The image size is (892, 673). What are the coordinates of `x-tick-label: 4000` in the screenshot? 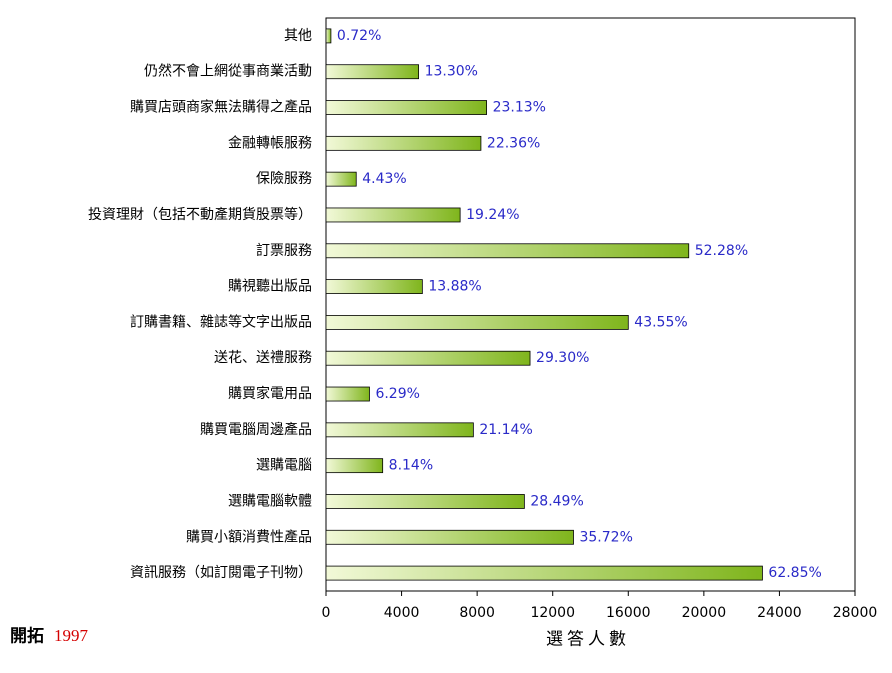 It's located at (402, 613).